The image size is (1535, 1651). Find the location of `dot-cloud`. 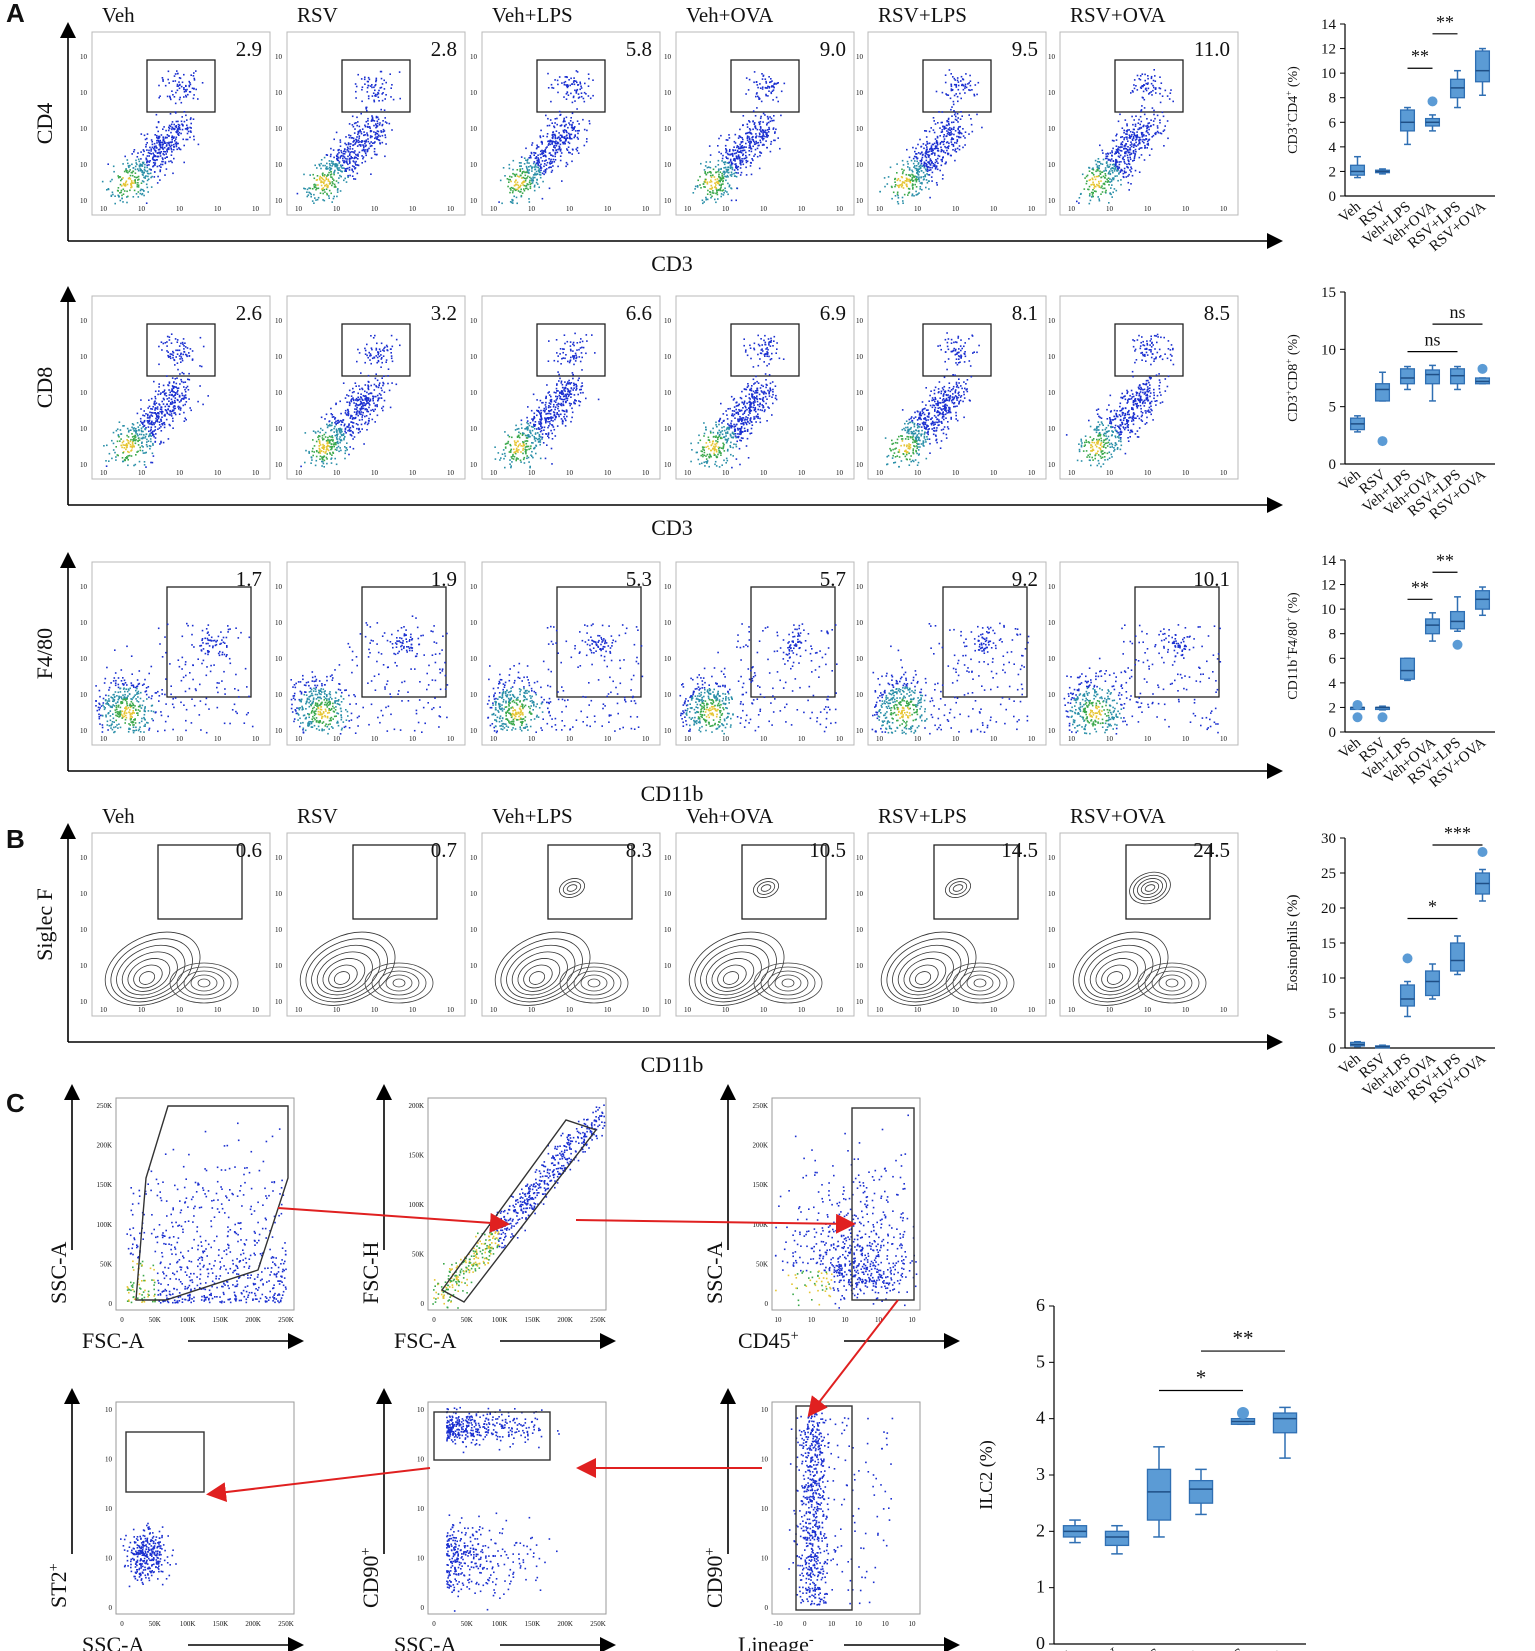

dot-cloud is located at coordinates (931, 139).